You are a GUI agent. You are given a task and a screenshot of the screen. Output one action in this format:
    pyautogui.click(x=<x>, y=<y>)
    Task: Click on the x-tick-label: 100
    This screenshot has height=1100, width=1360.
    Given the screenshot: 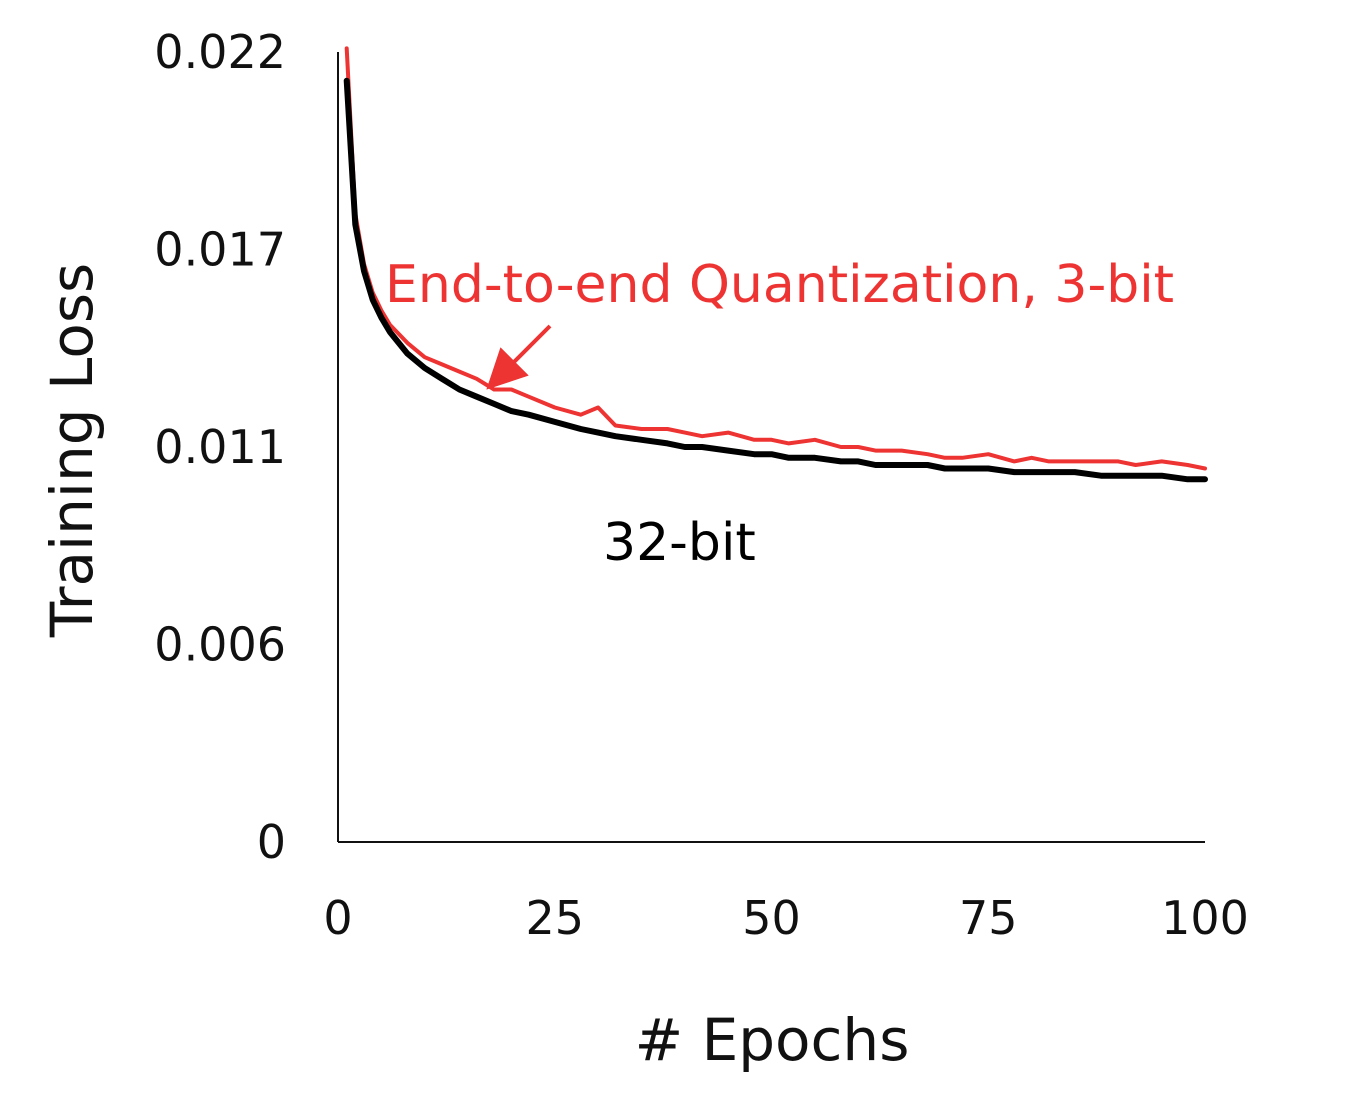 What is the action you would take?
    pyautogui.click(x=1205, y=918)
    